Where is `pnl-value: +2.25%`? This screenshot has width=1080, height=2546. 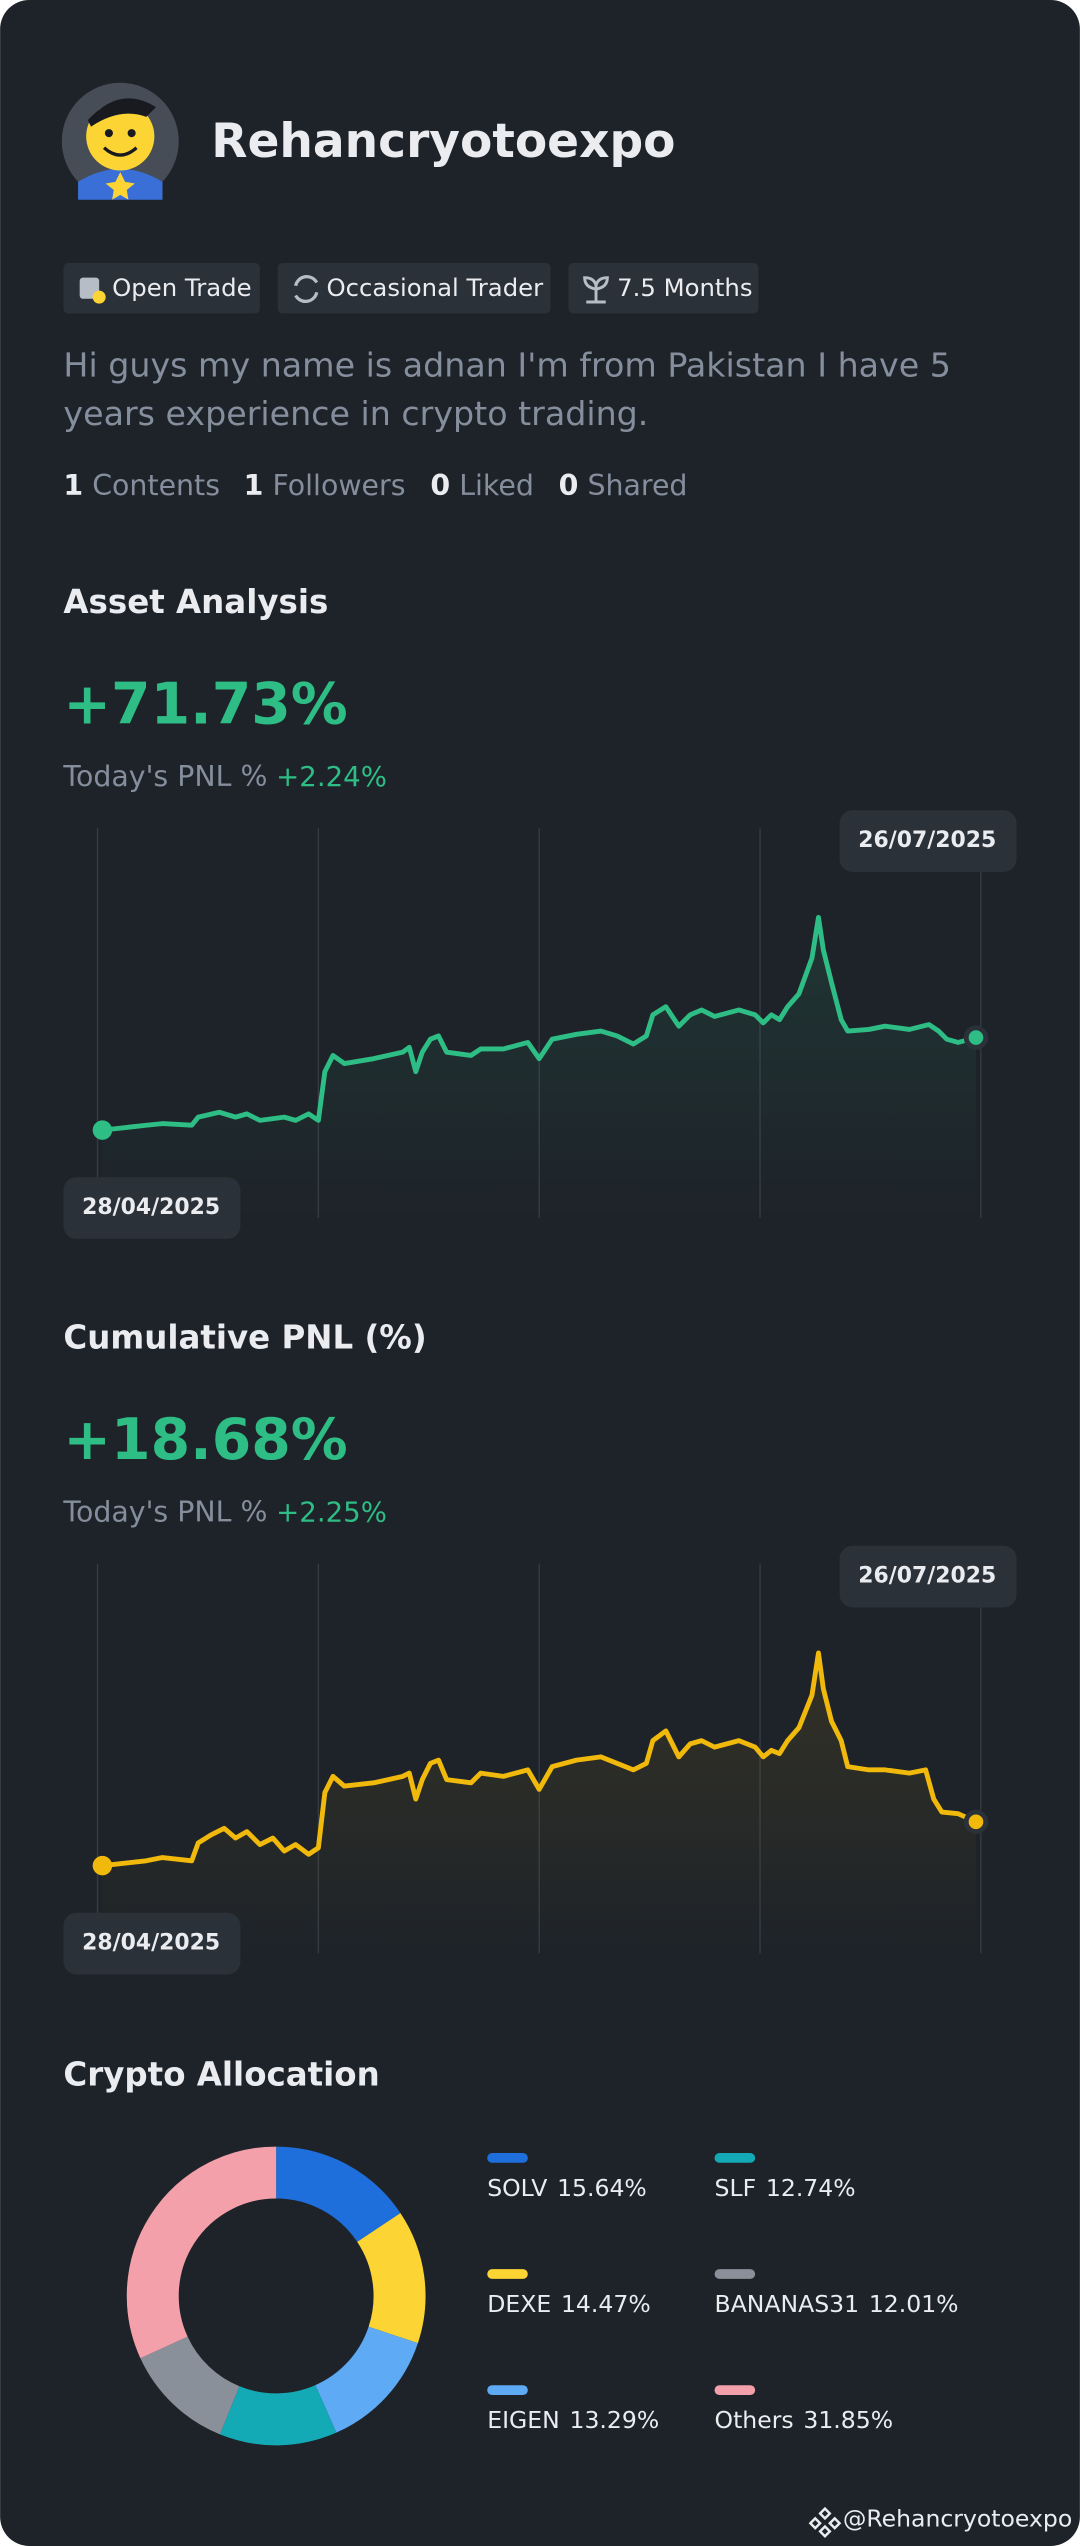
pnl-value: +2.25% is located at coordinates (331, 1511).